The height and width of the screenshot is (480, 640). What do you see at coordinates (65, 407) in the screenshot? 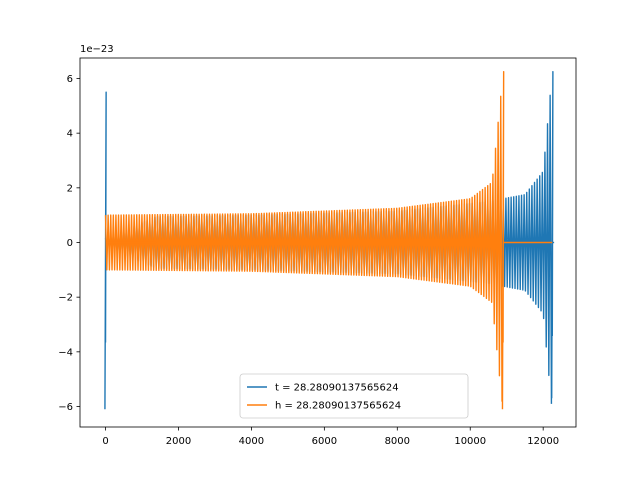
I see `y-tick-label: −6` at bounding box center [65, 407].